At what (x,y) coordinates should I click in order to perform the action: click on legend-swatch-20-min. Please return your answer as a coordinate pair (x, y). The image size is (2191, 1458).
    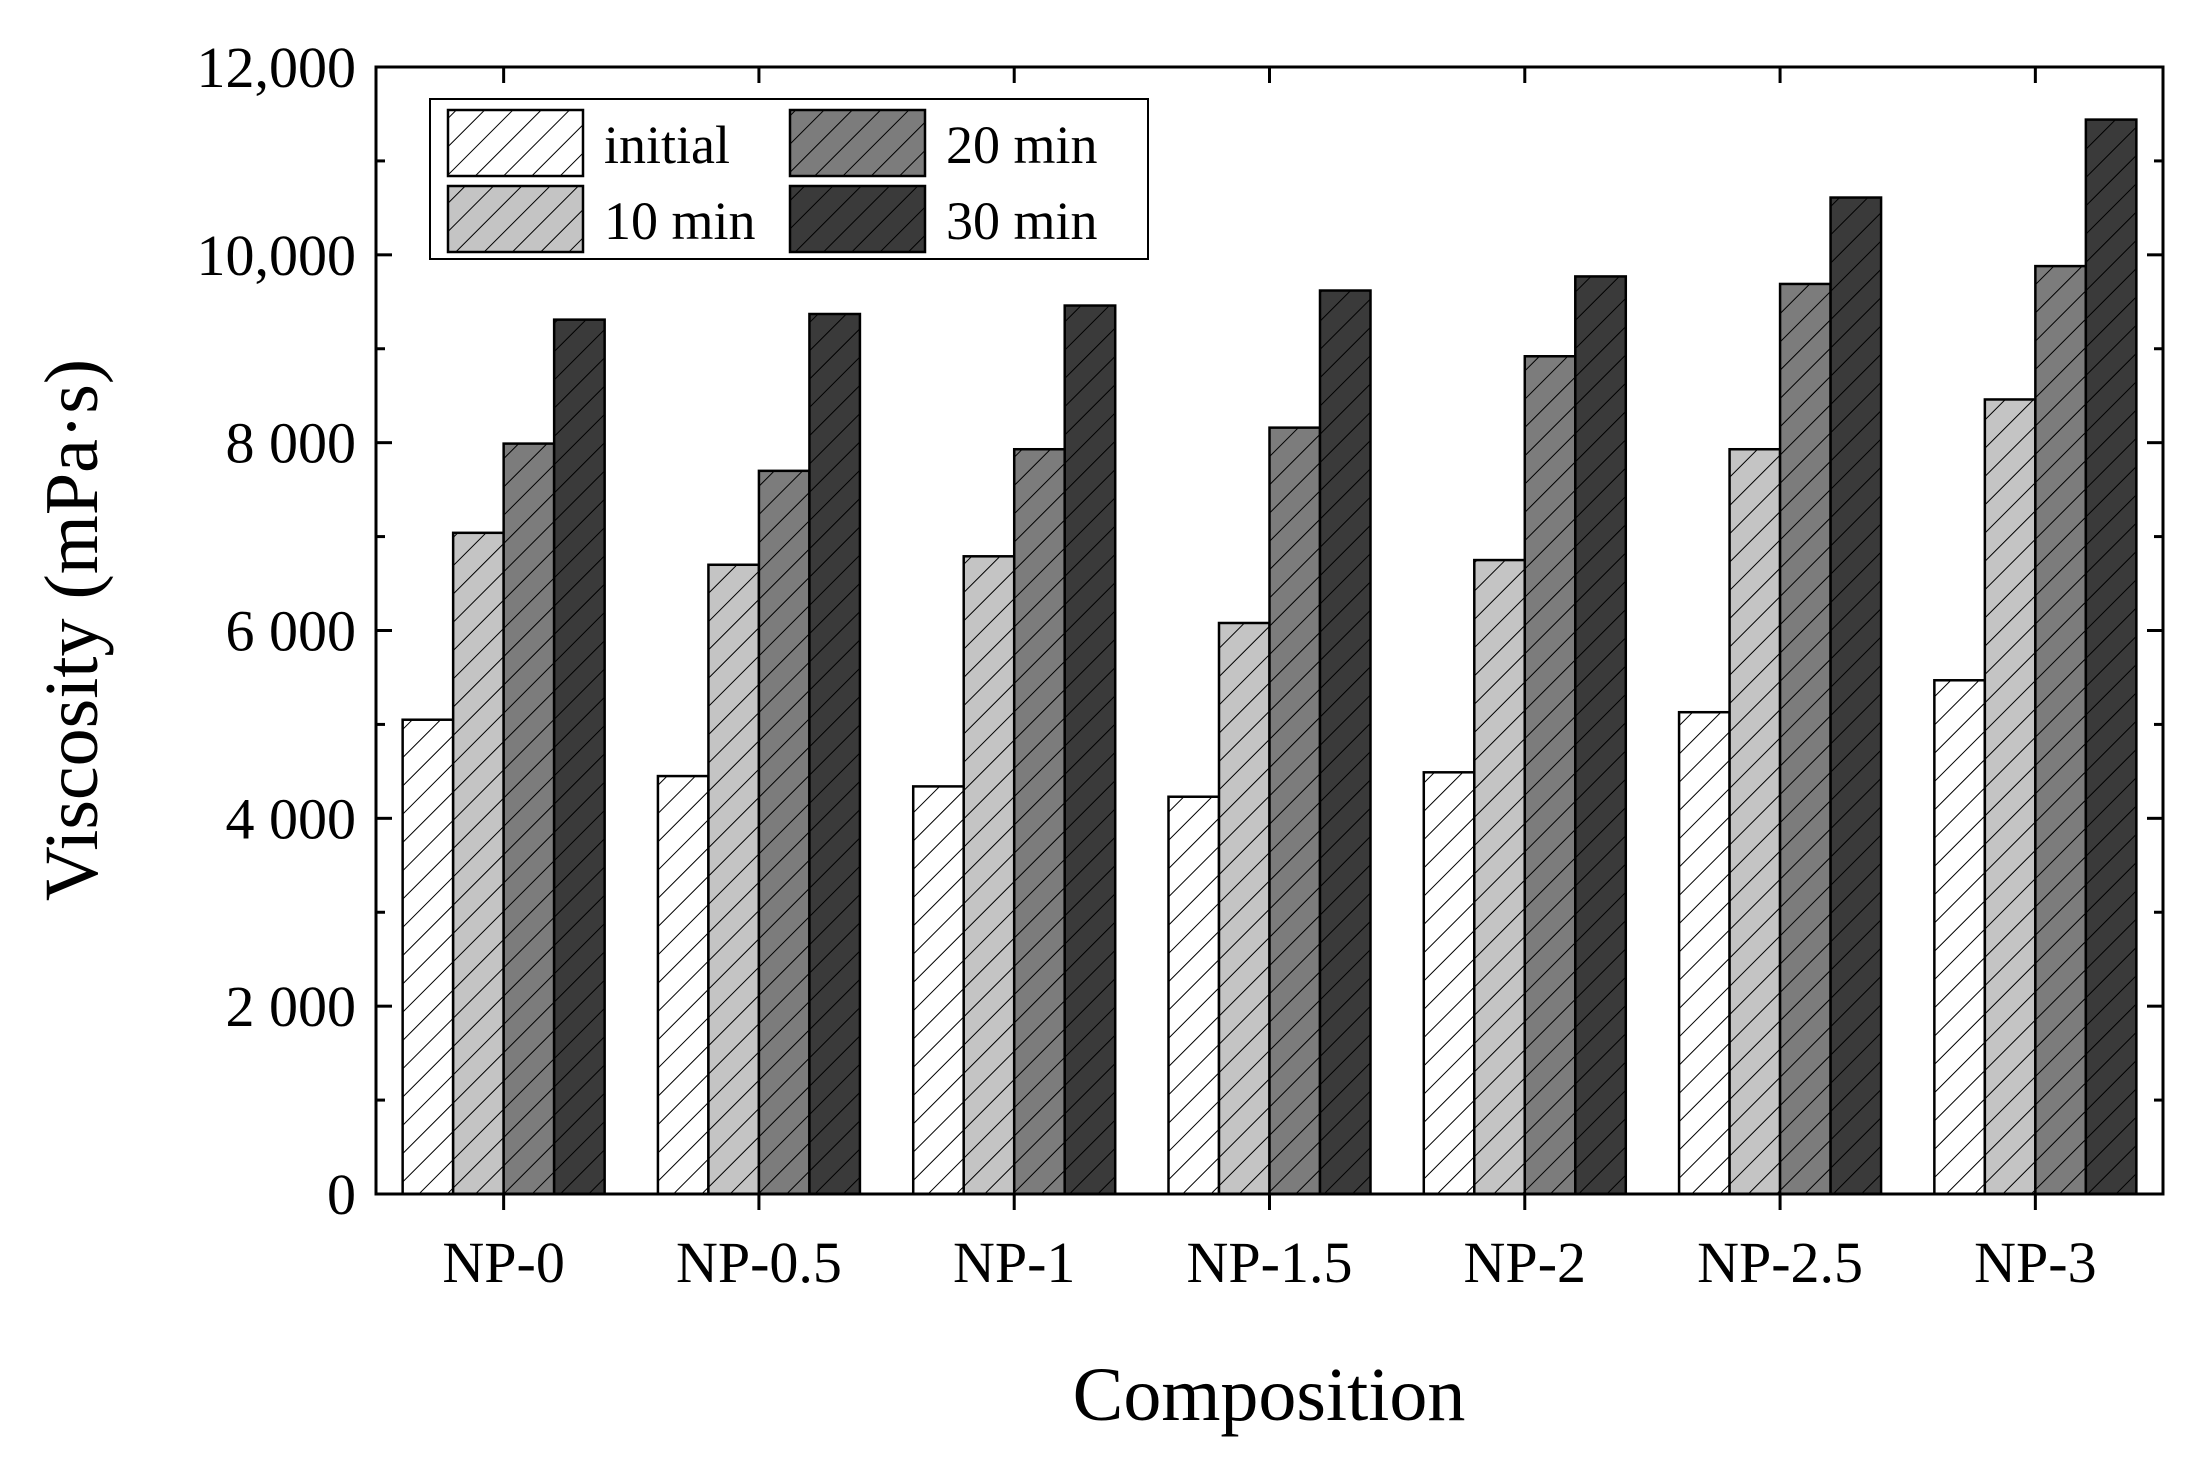
    Looking at the image, I should click on (857, 143).